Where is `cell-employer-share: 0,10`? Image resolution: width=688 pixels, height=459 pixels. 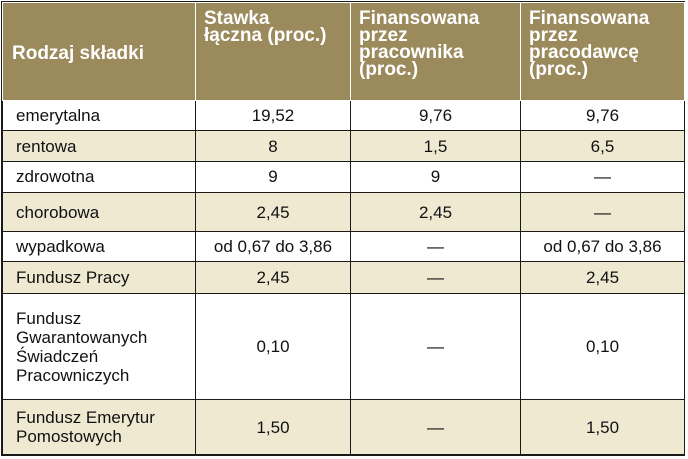 cell-employer-share: 0,10 is located at coordinates (602, 346).